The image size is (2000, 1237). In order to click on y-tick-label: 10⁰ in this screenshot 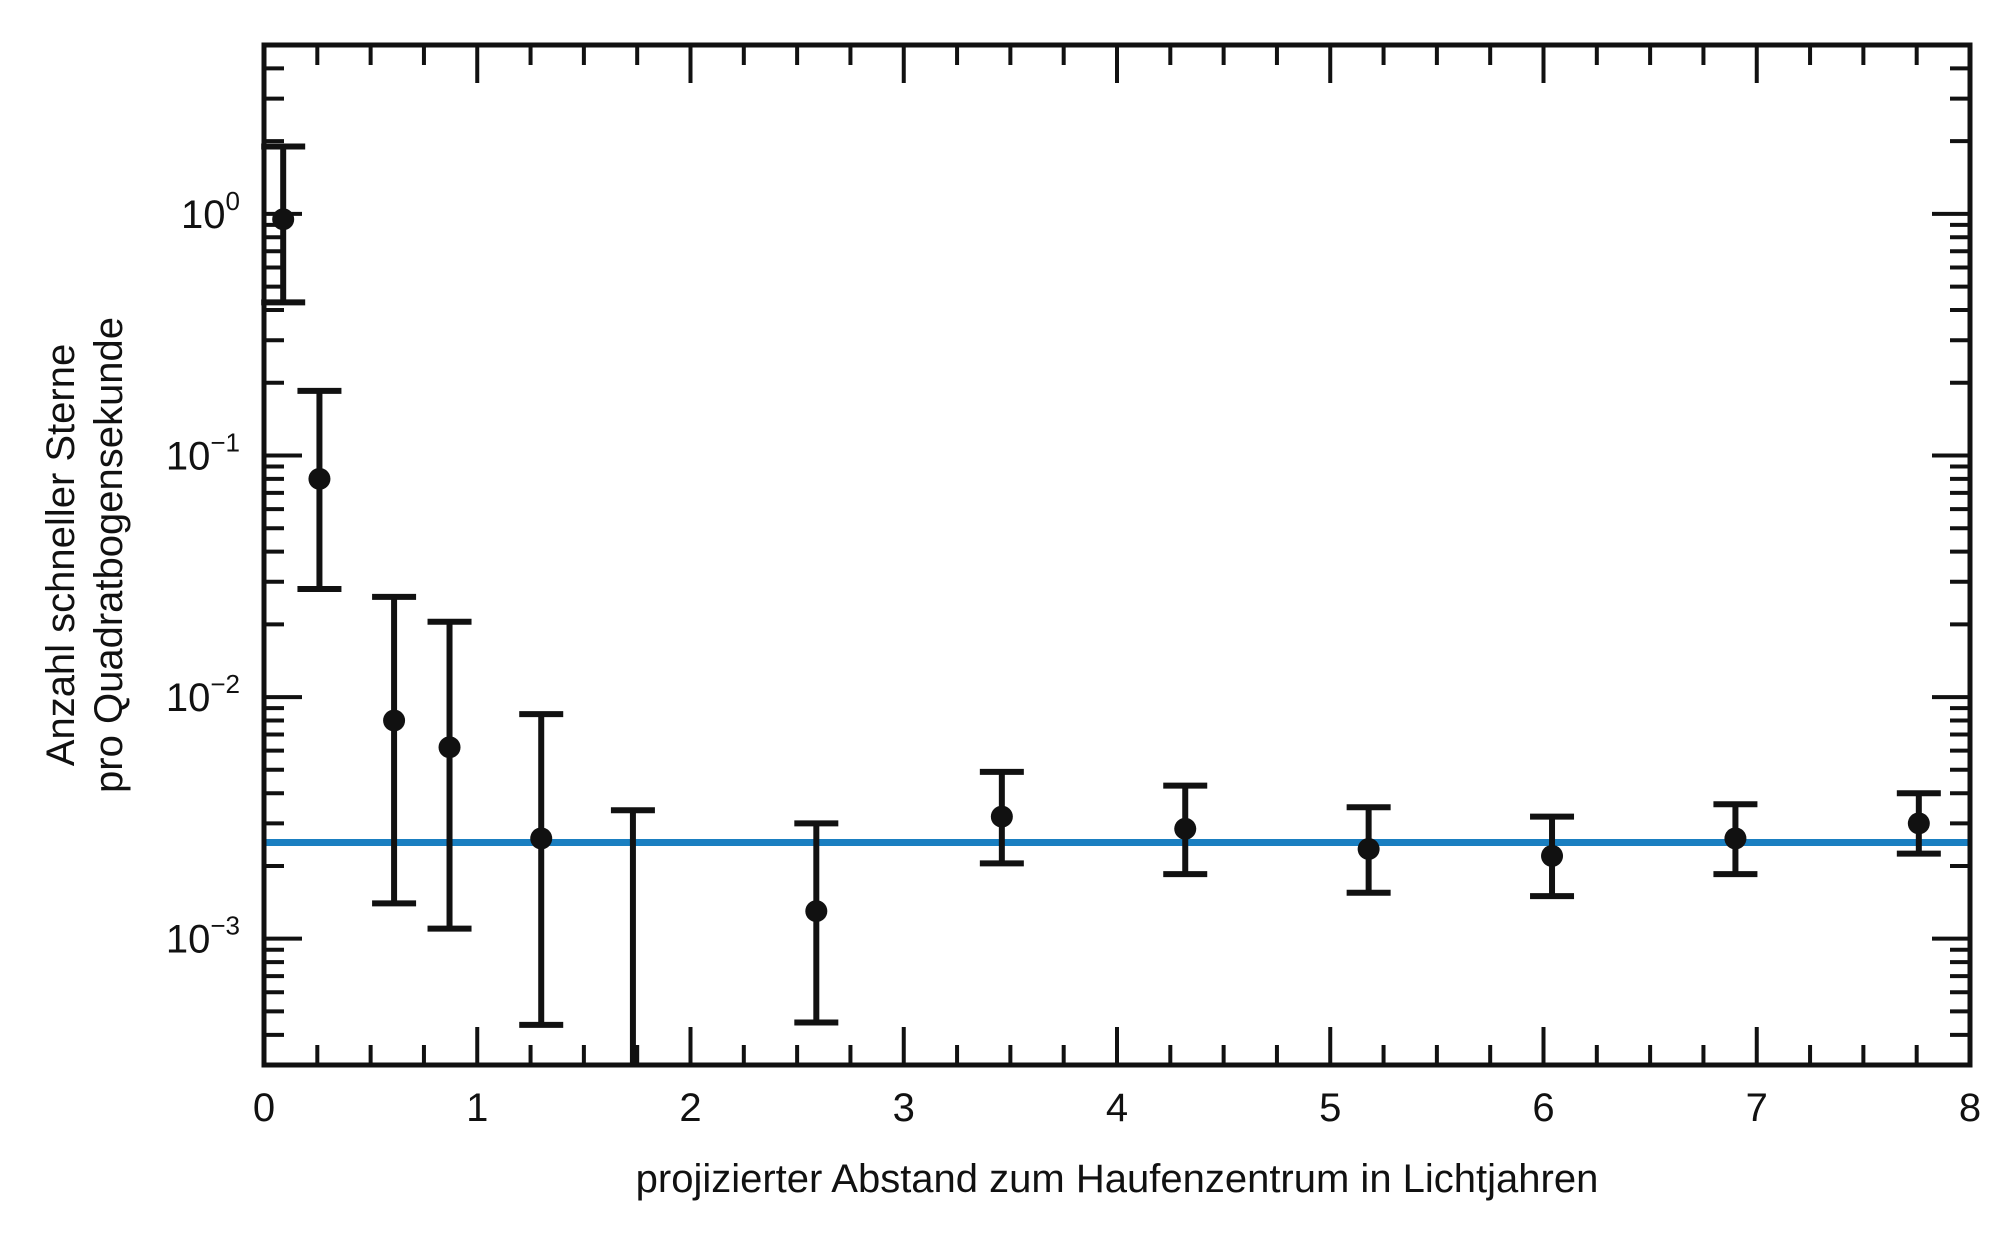, I will do `click(210, 211)`.